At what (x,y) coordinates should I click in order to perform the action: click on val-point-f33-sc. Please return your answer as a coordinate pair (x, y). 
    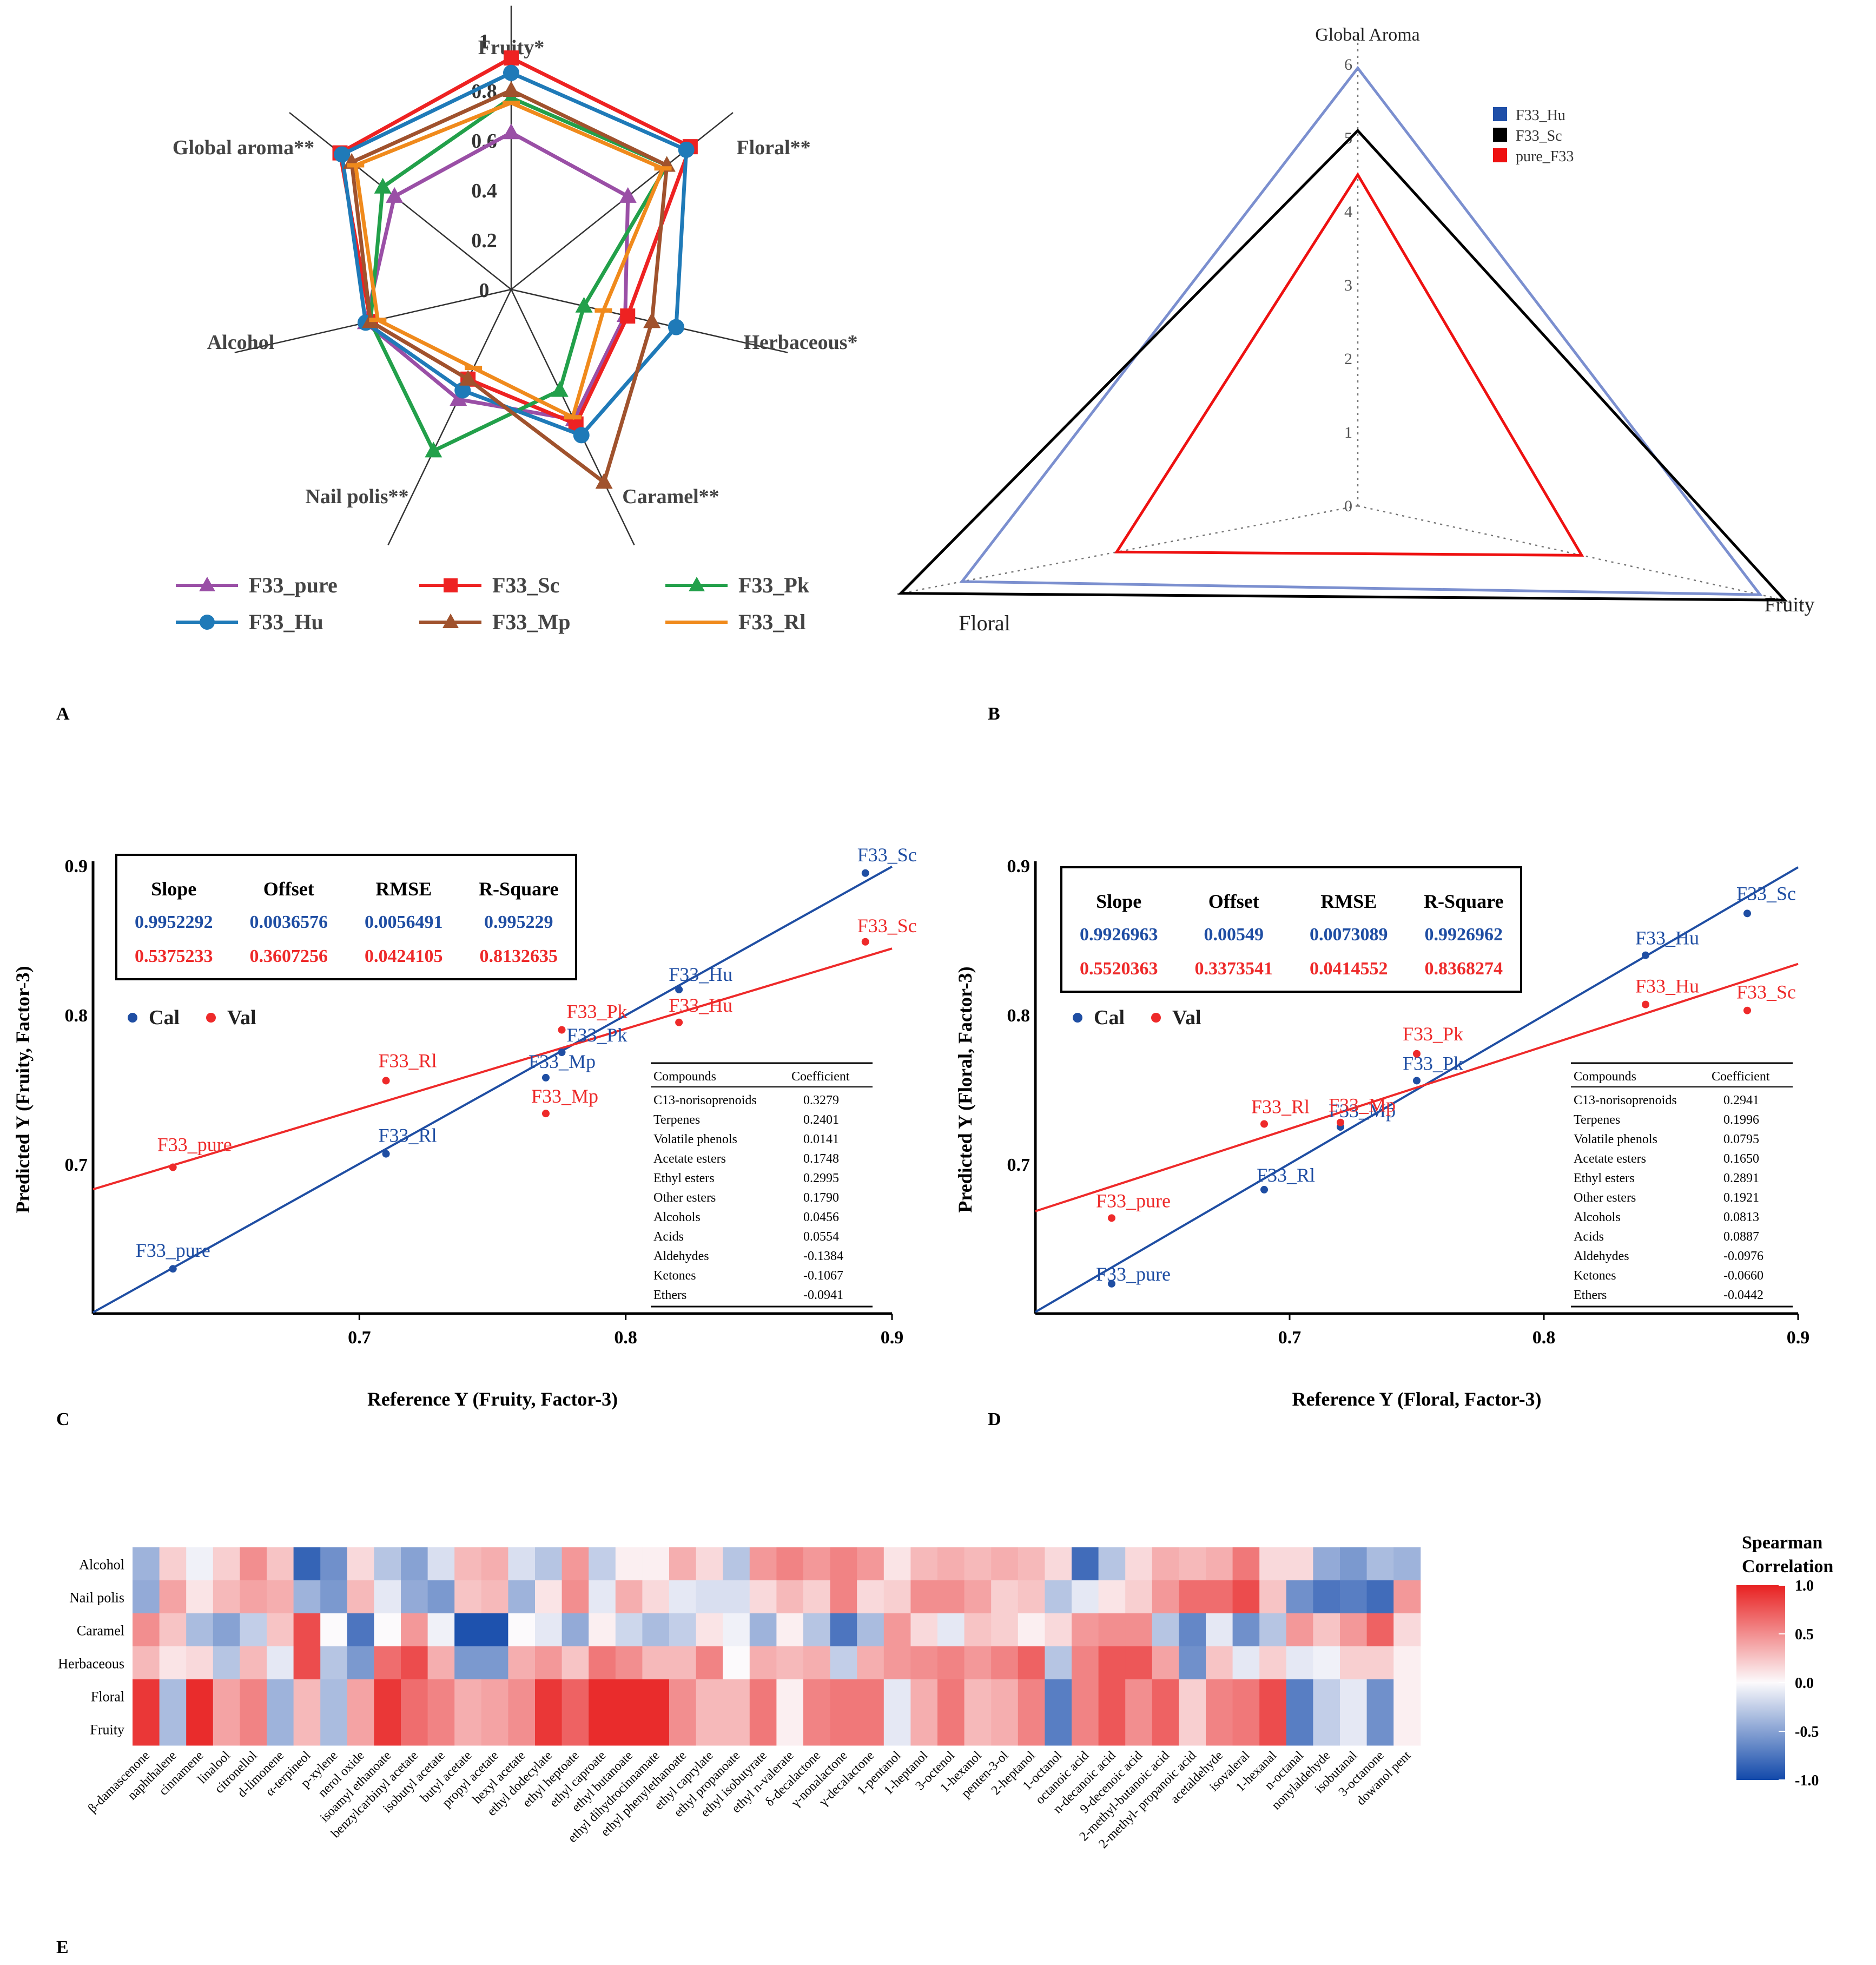
    Looking at the image, I should click on (865, 942).